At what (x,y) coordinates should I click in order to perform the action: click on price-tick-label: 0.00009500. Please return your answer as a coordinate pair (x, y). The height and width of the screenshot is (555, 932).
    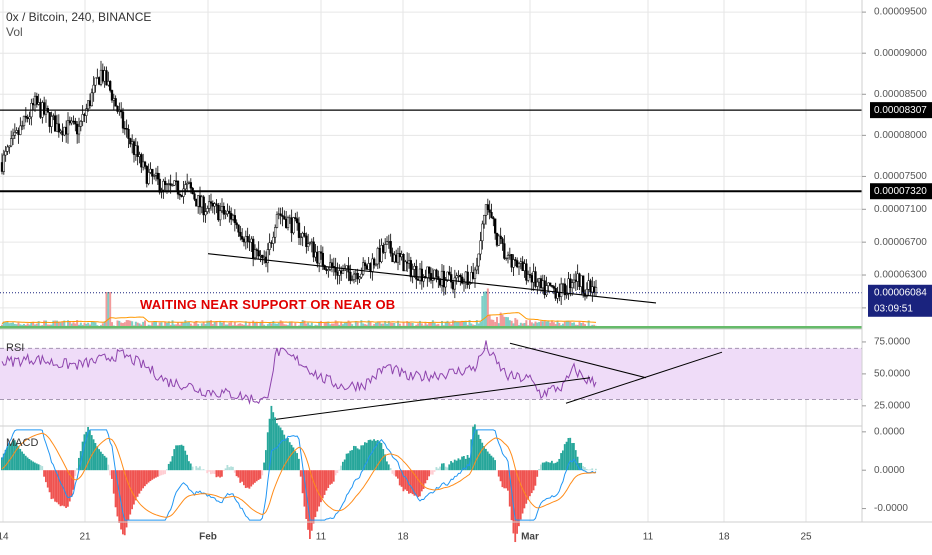
    Looking at the image, I should click on (900, 12).